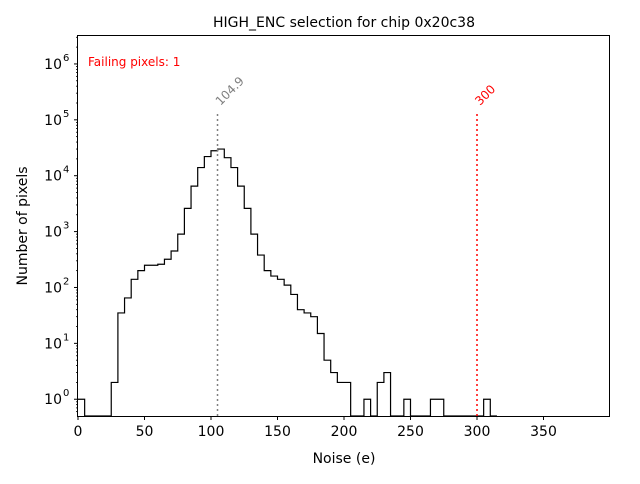  I want to click on y-tick-label-exponent: 5, so click(66, 114).